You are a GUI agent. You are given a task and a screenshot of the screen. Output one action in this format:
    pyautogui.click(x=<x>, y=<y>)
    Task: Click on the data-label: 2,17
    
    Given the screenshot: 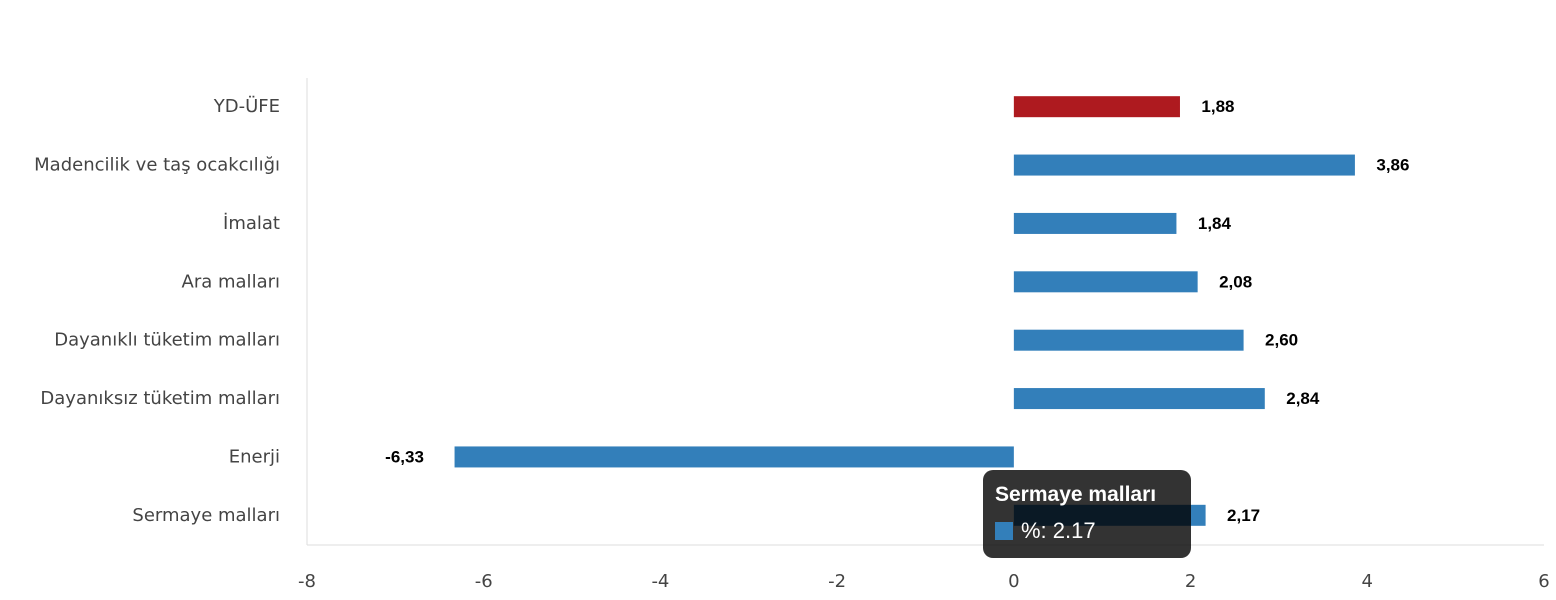 What is the action you would take?
    pyautogui.click(x=1243, y=515)
    